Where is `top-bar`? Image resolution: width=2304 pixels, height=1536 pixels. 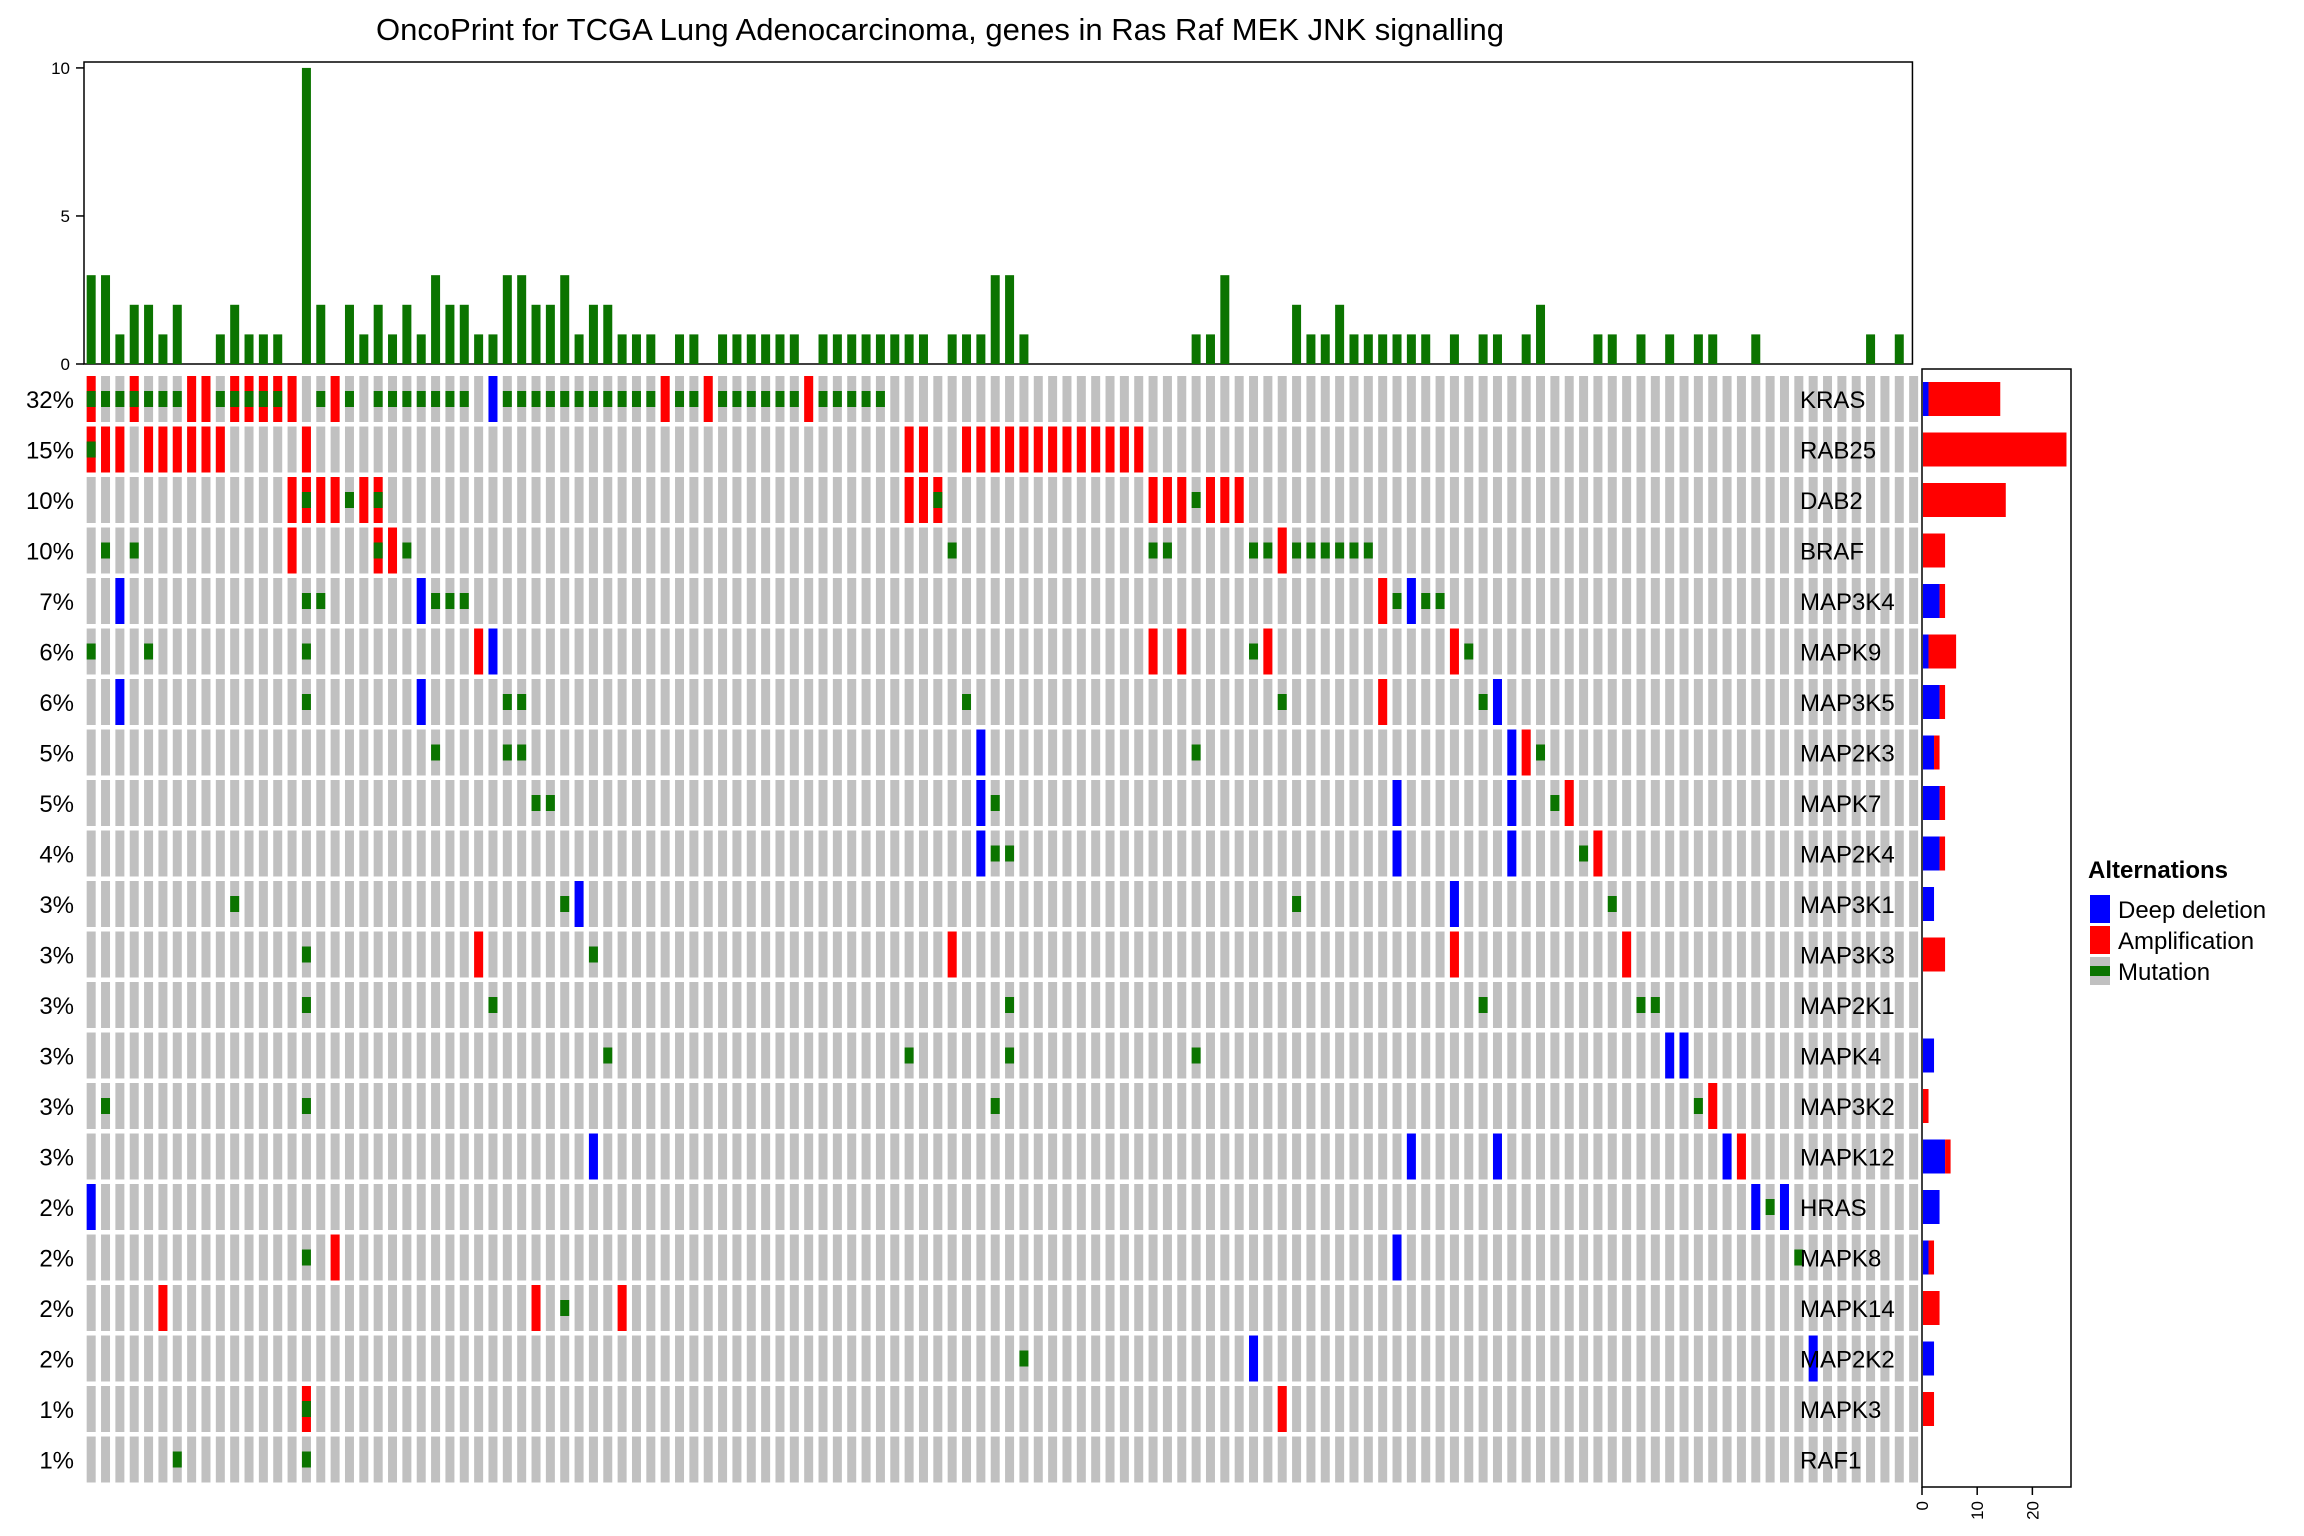 top-bar is located at coordinates (1756, 349).